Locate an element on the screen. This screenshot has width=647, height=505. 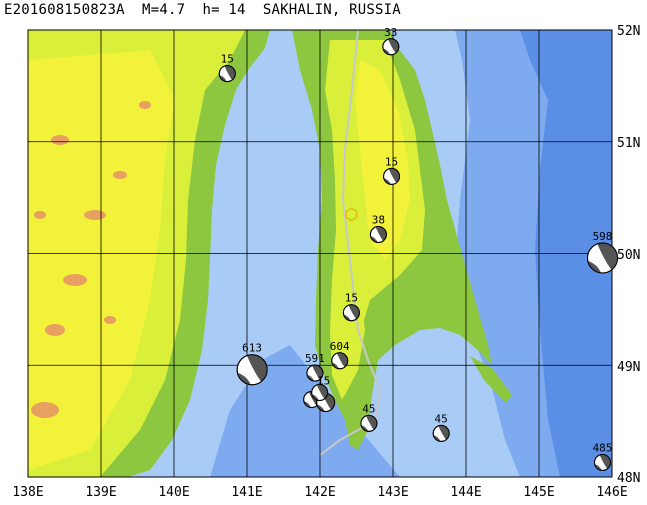
mainland-peaks is located at coordinates (91, 259).